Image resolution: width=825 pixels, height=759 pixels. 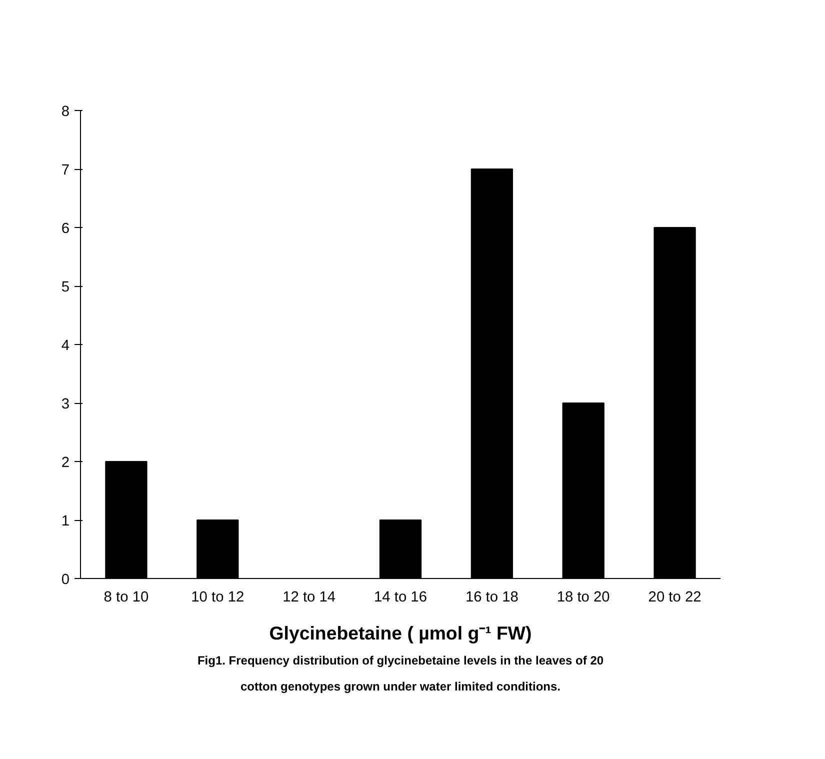 What do you see at coordinates (65, 580) in the screenshot?
I see `y-tick-label: 0` at bounding box center [65, 580].